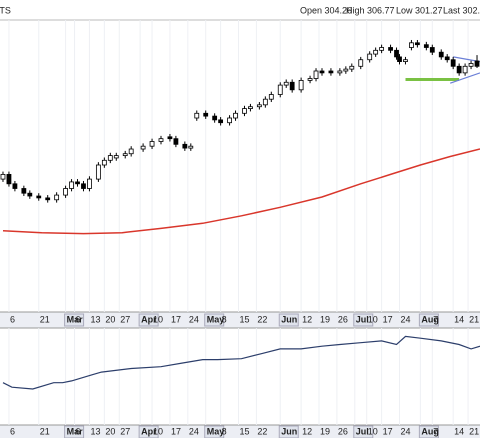 Image resolution: width=480 pixels, height=438 pixels. Describe the element at coordinates (95, 319) in the screenshot. I see `x-tick-label: 13` at that location.